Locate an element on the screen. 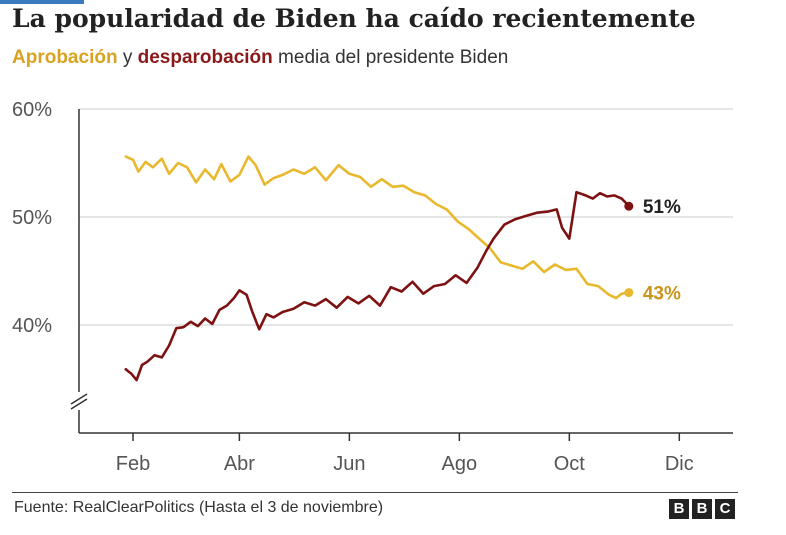  bbc-logo: B B C is located at coordinates (702, 509).